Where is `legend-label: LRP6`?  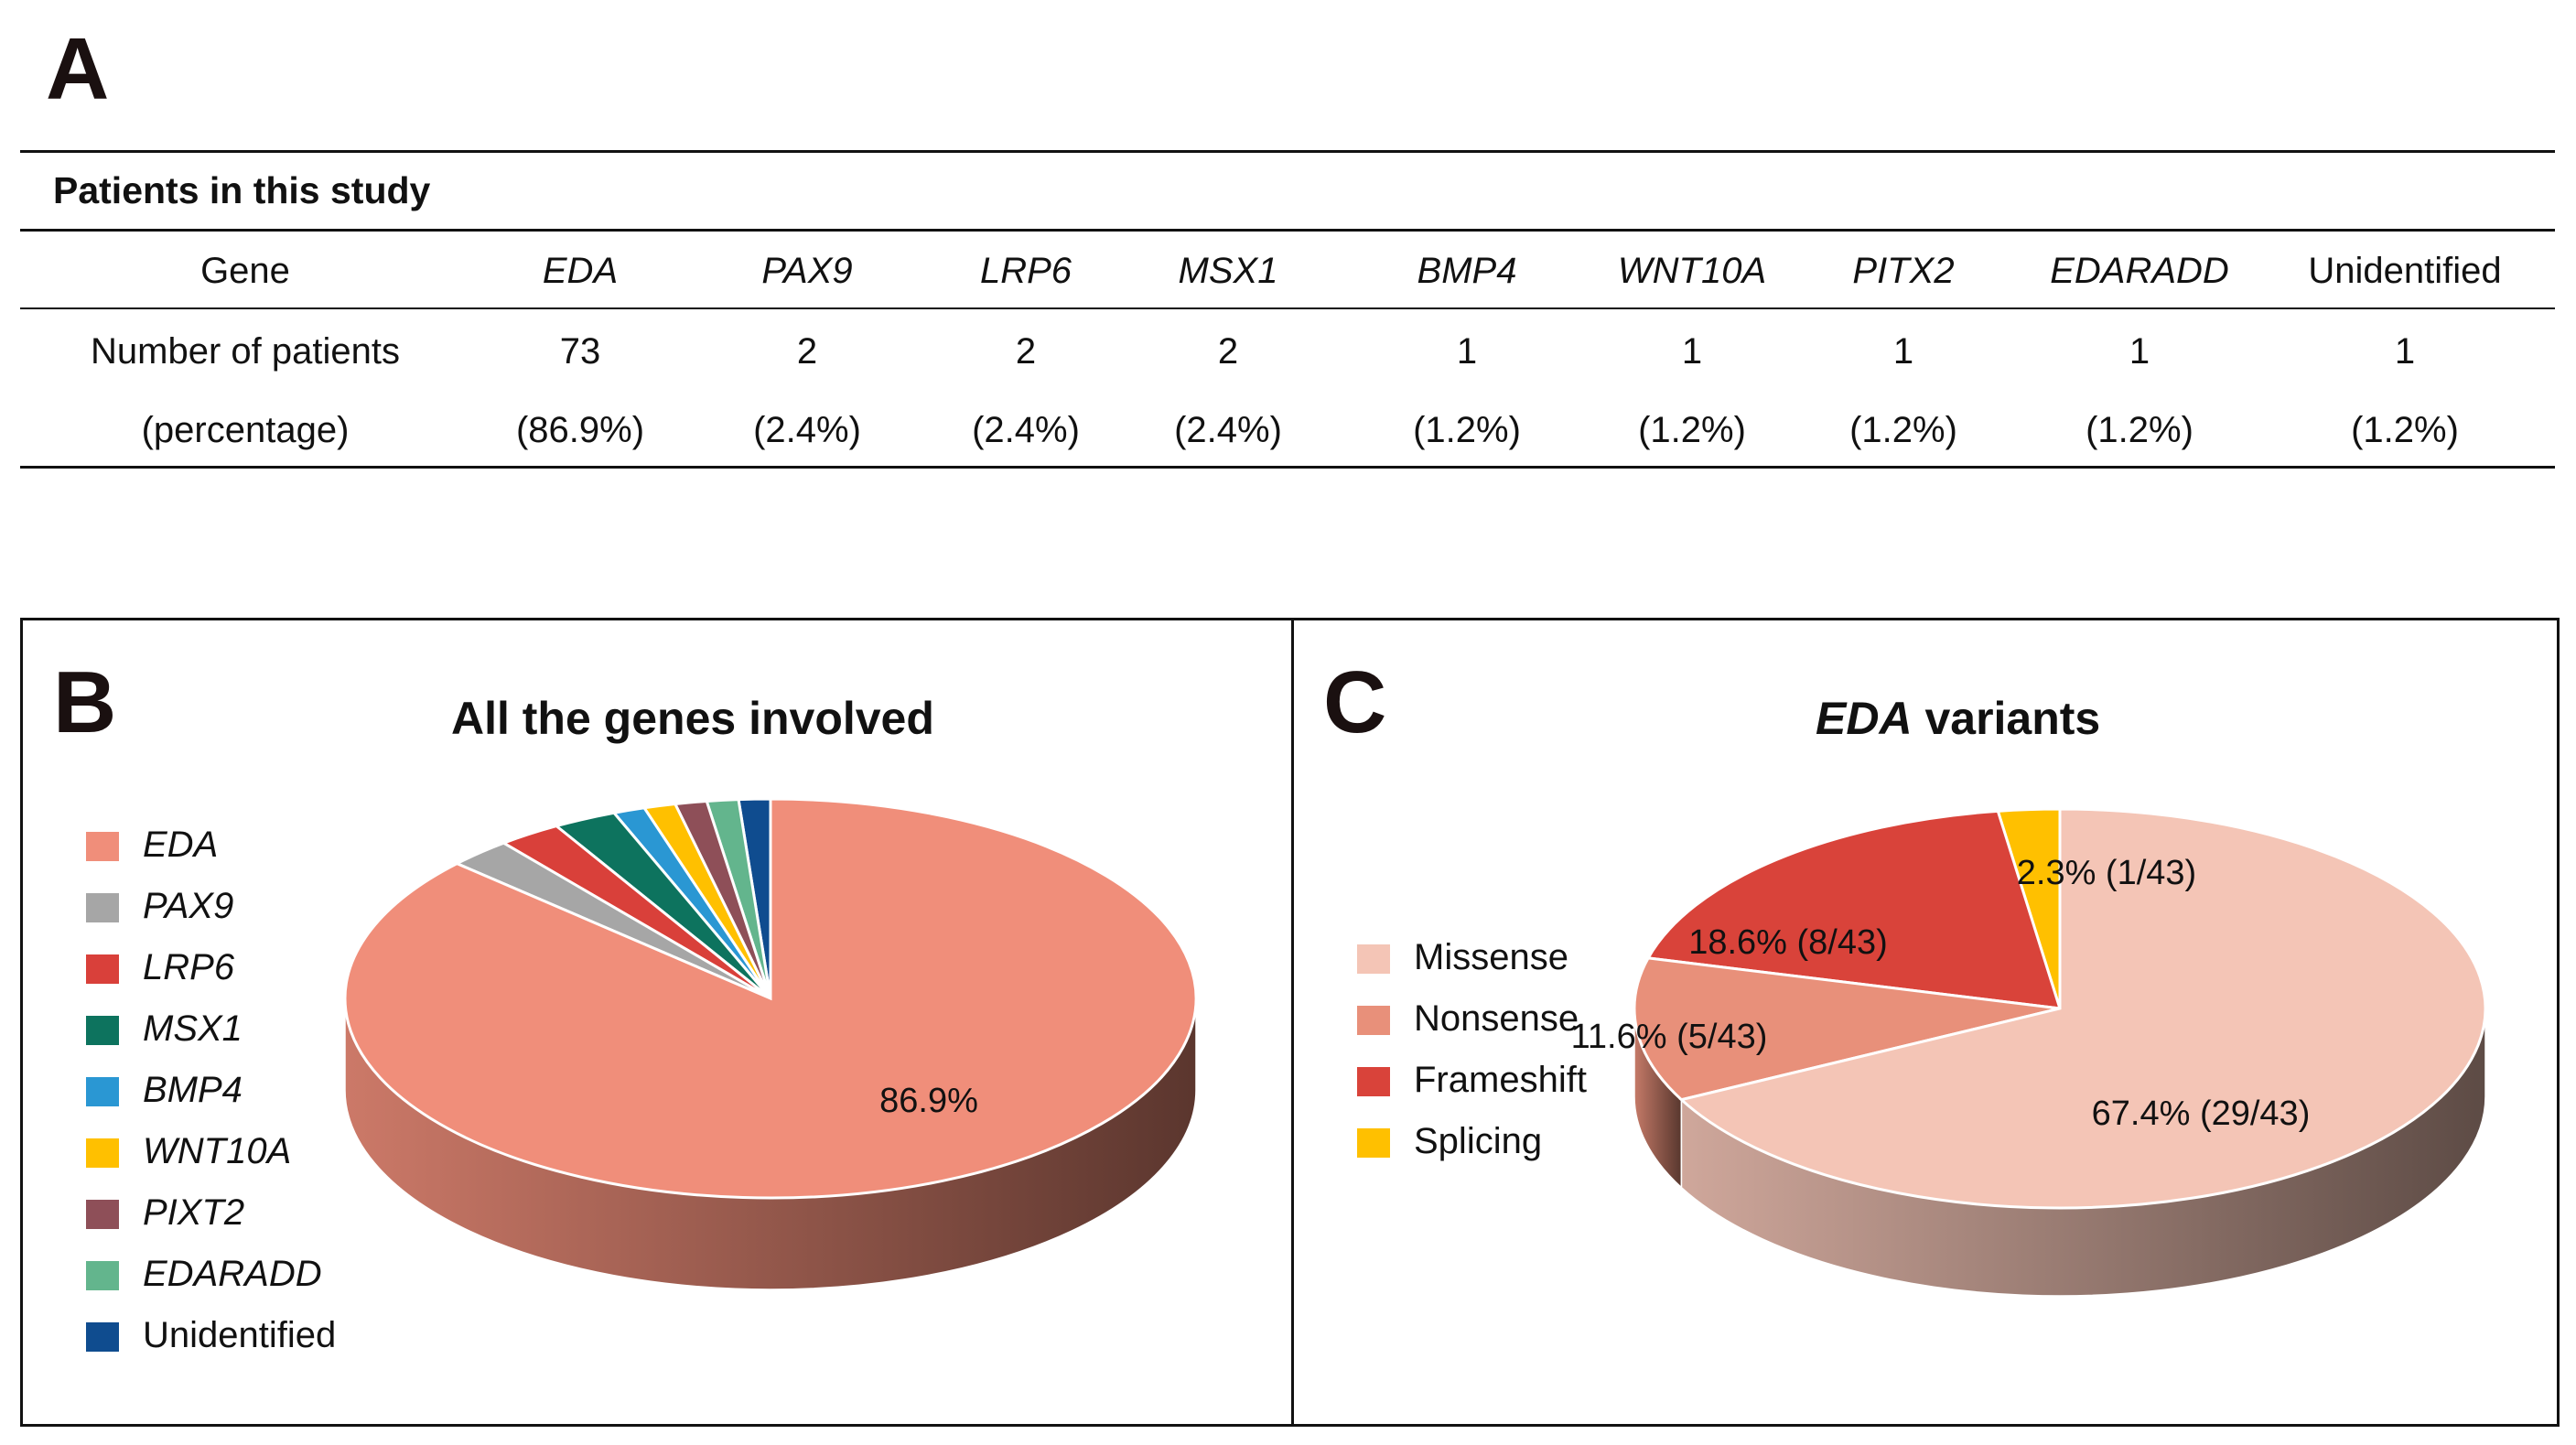
legend-label: LRP6 is located at coordinates (189, 967).